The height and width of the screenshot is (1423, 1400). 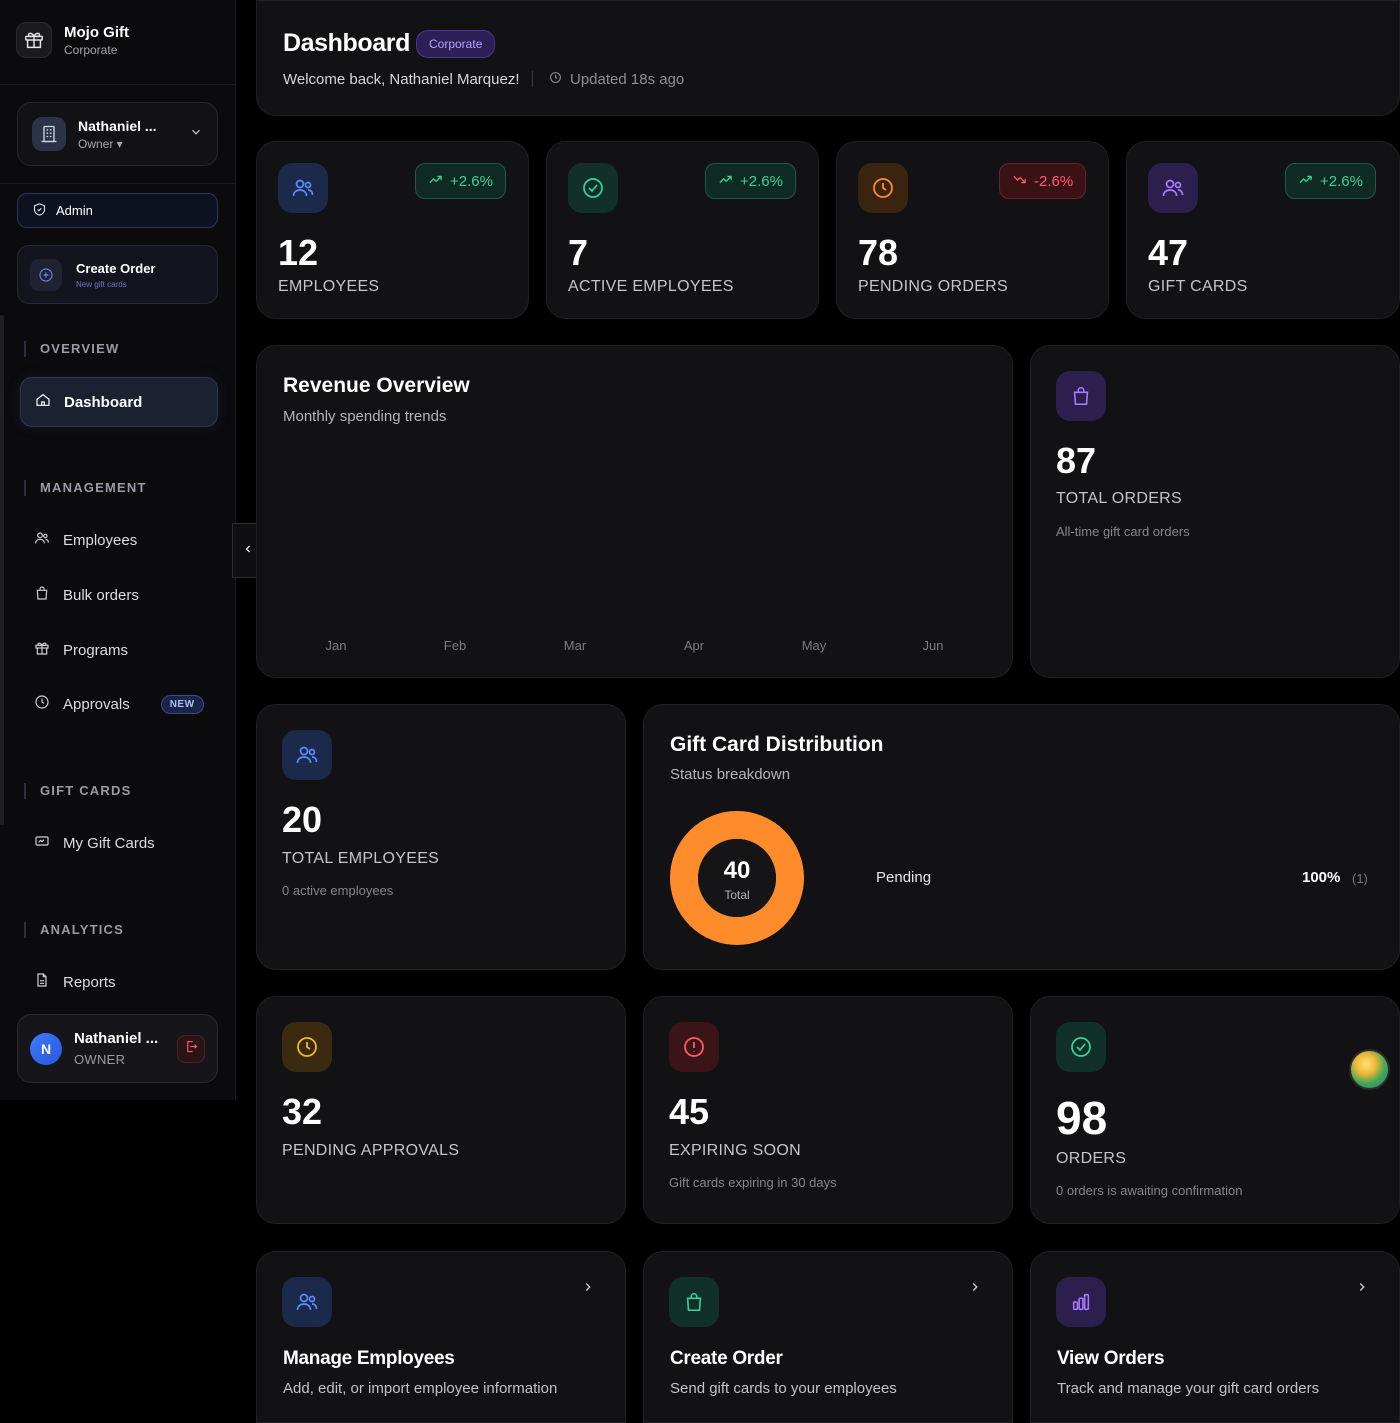 I want to click on donut-total-label: Total, so click(x=736, y=895).